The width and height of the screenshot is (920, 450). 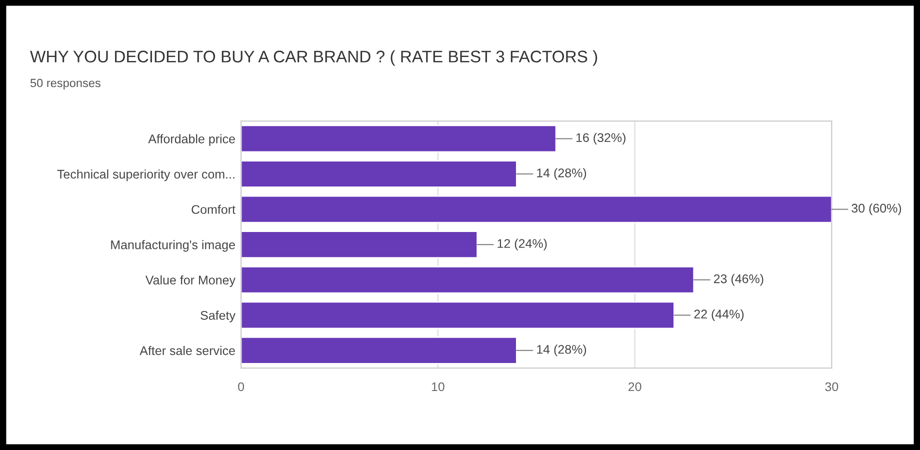 I want to click on data-label: 12 (24%), so click(x=522, y=244).